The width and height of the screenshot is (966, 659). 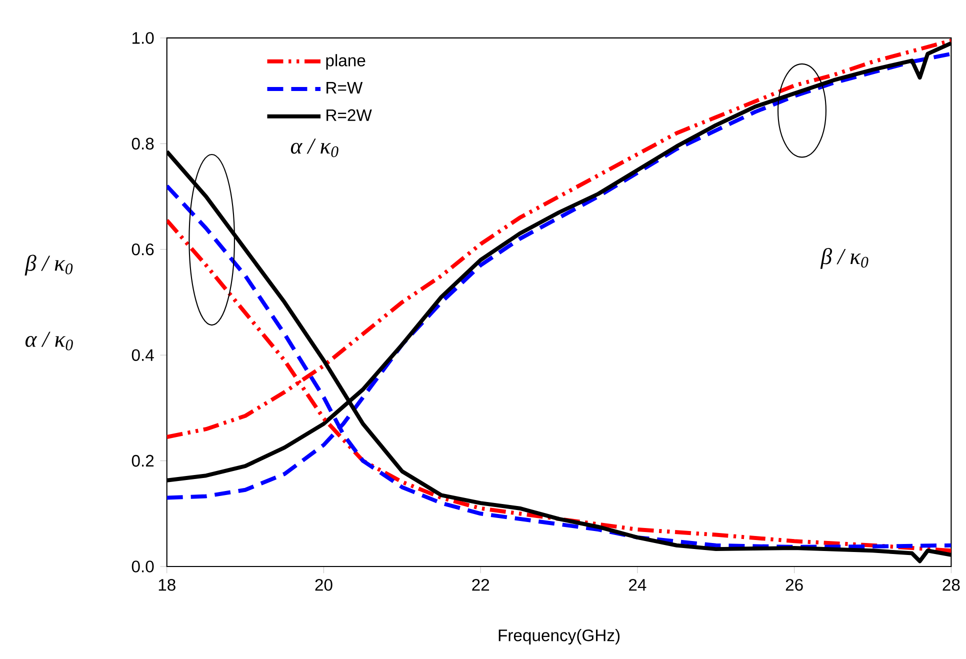 What do you see at coordinates (844, 258) in the screenshot?
I see `annotation: β / κ$_{0}$` at bounding box center [844, 258].